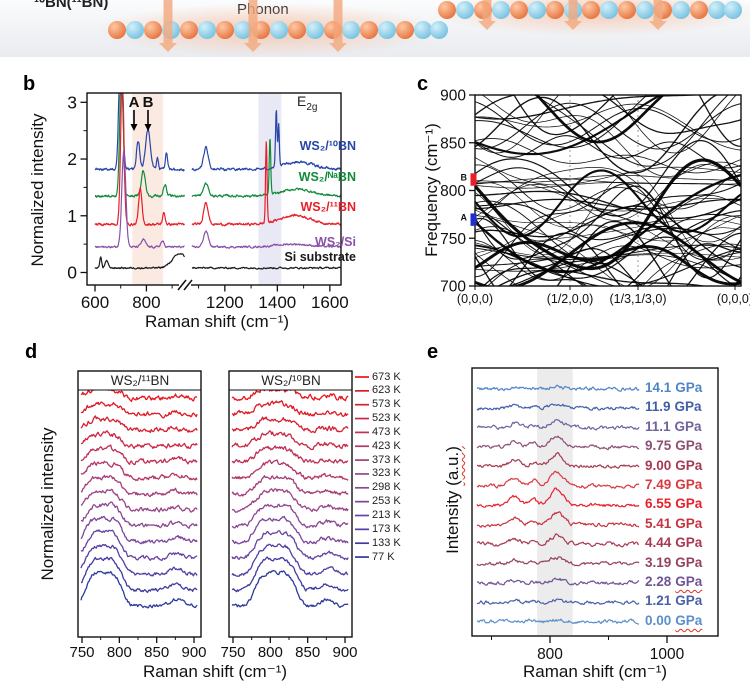 The image size is (750, 700). I want to click on panel-b: 600 800 1200 1400 1600 0 1 2 3 A B, so click(208, 202).